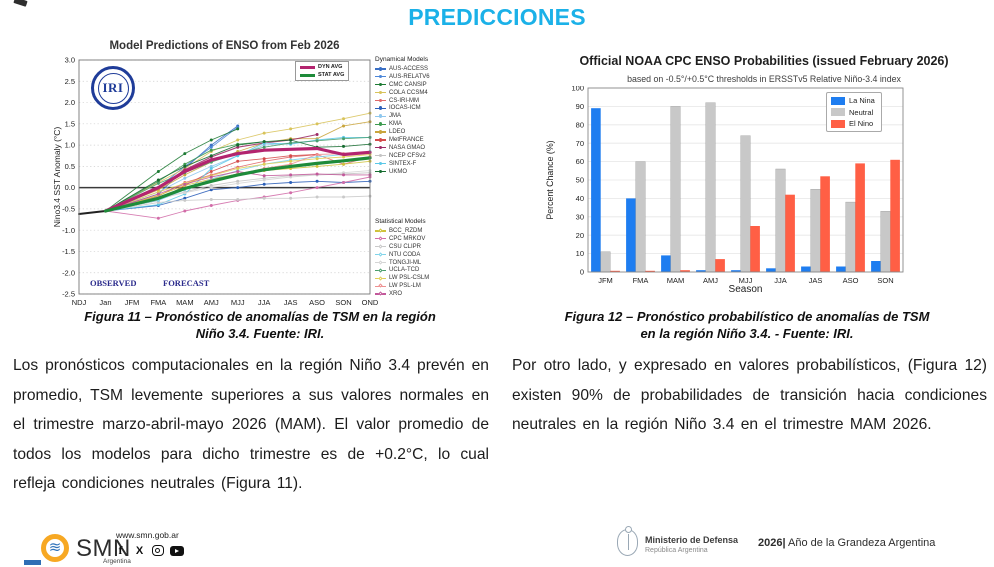 The height and width of the screenshot is (567, 994). I want to click on ministry-subtitle: República Argentina, so click(676, 550).